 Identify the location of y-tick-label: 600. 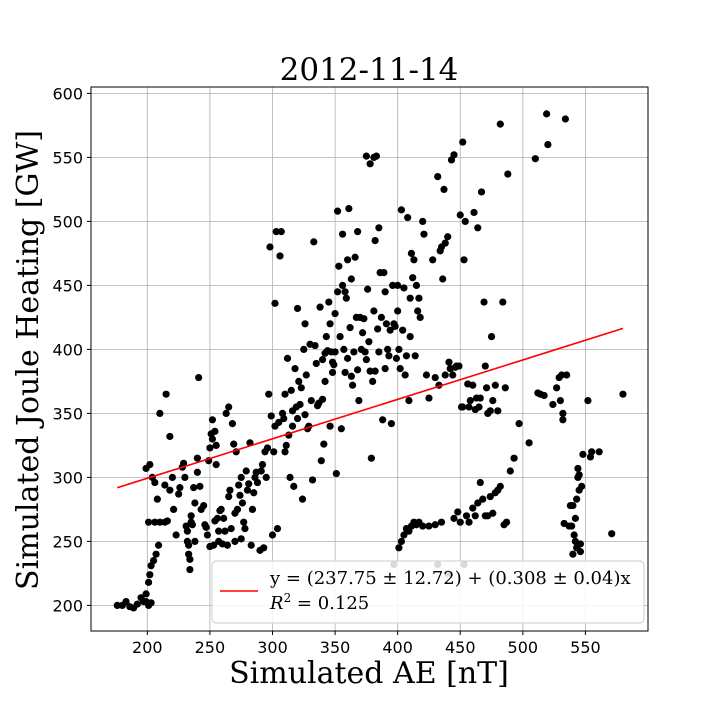
(67, 93).